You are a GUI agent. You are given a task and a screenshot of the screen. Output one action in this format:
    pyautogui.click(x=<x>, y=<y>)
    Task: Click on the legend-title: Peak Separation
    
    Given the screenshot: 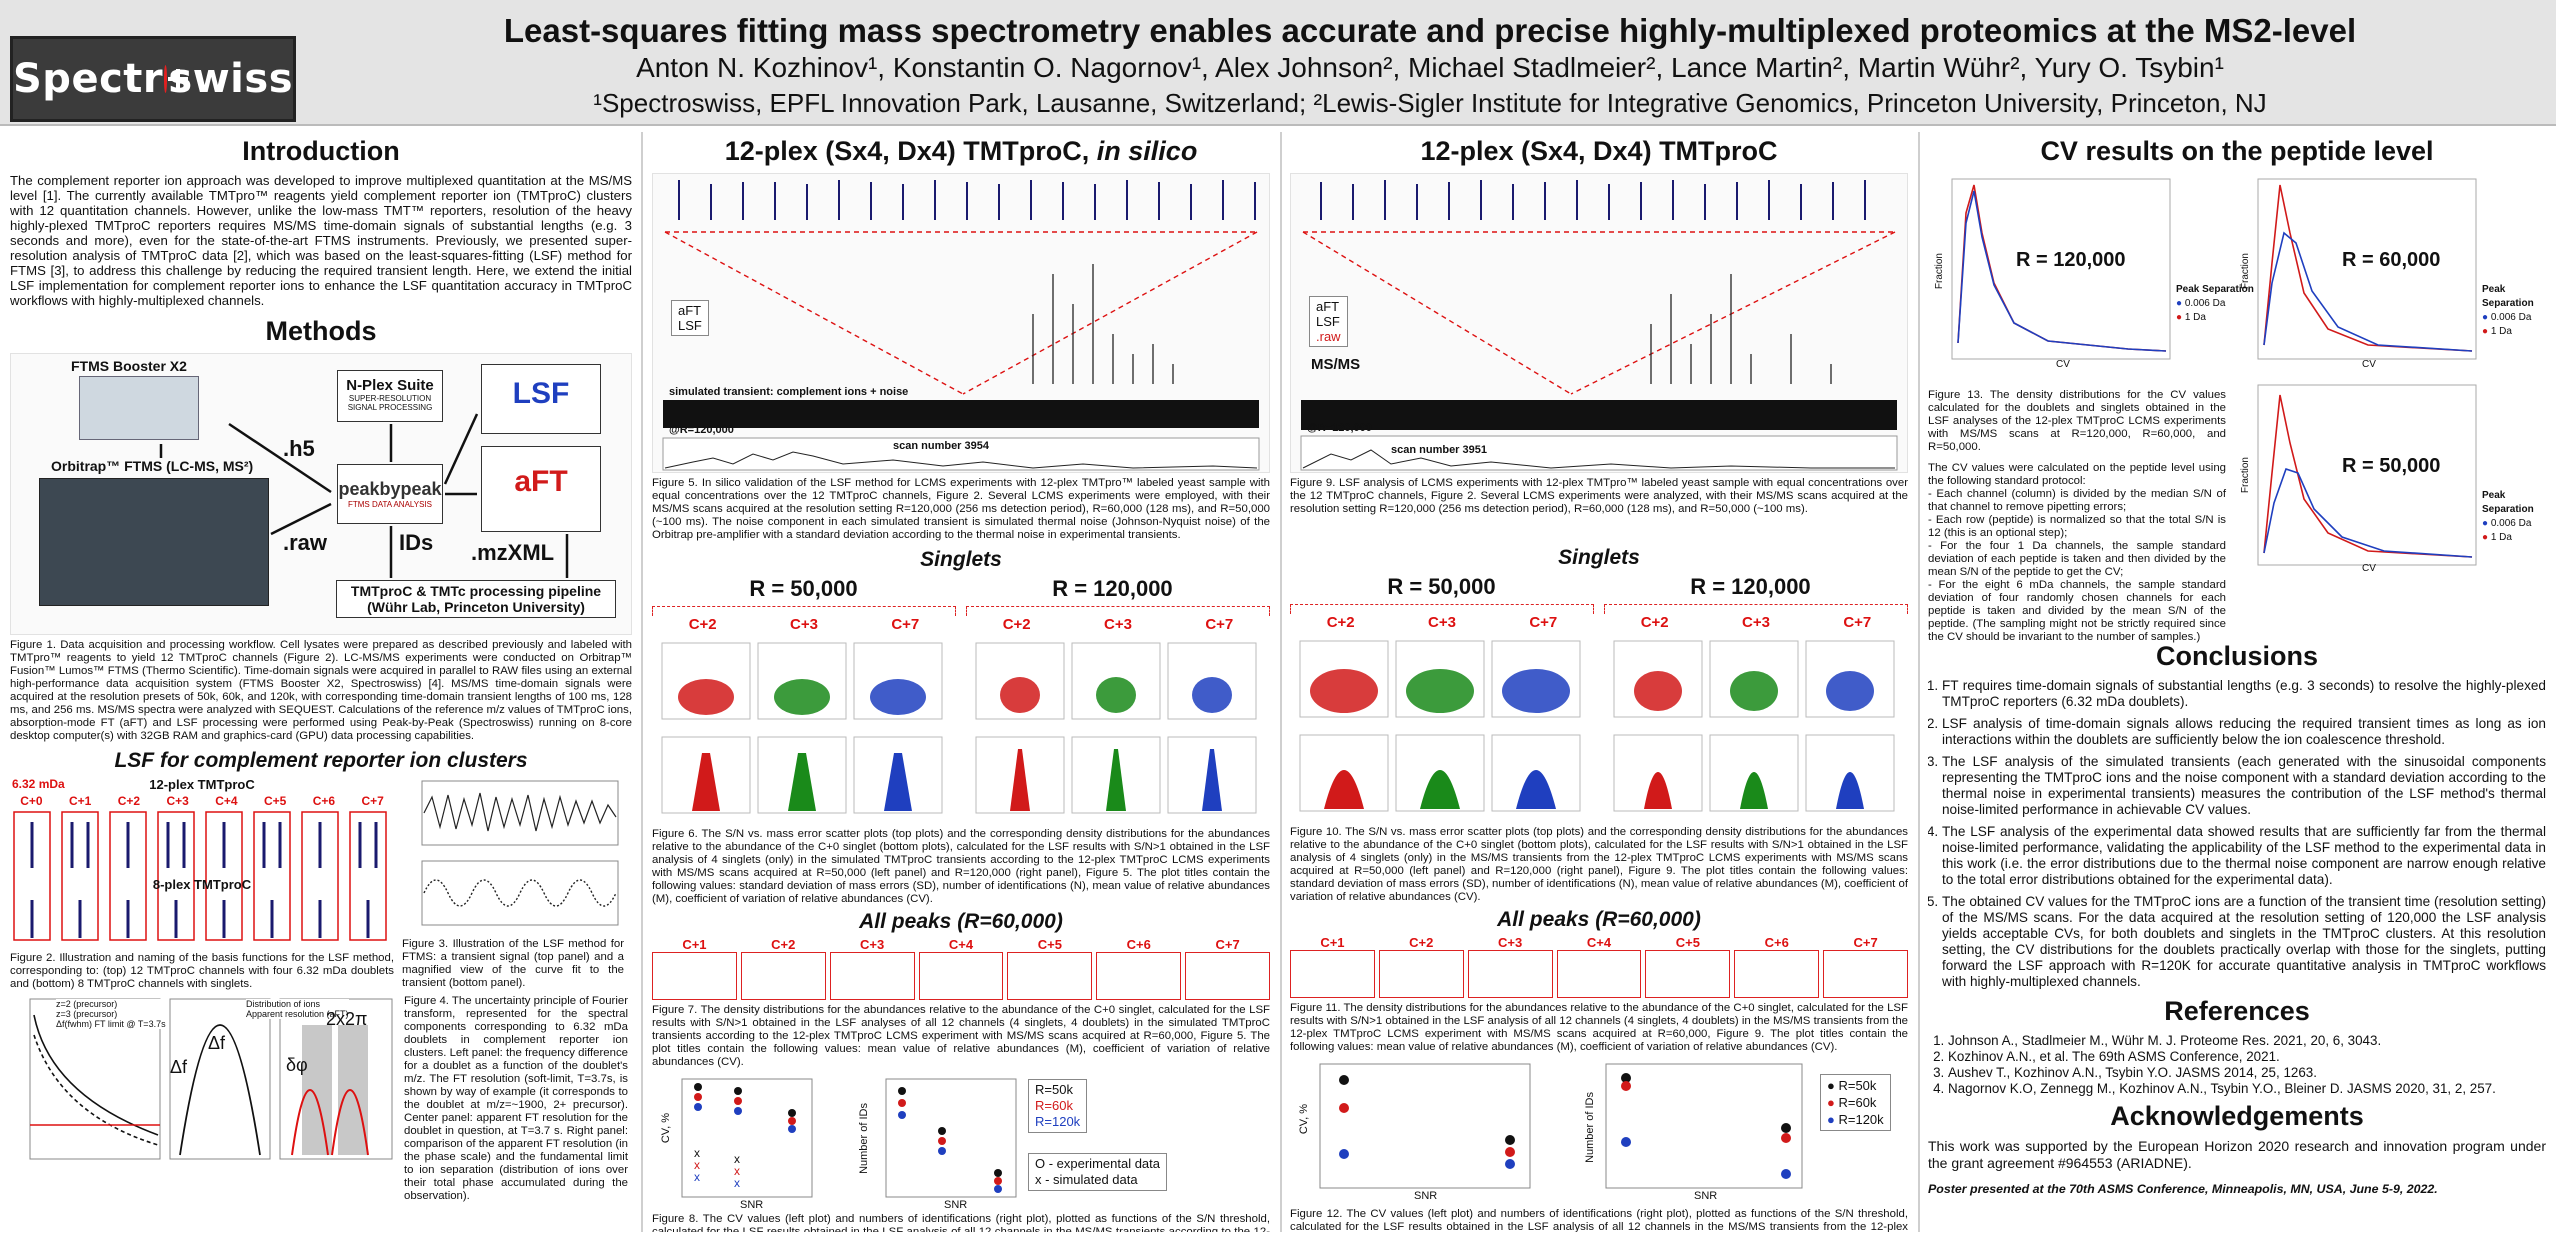 What is the action you would take?
    pyautogui.click(x=2215, y=289)
    